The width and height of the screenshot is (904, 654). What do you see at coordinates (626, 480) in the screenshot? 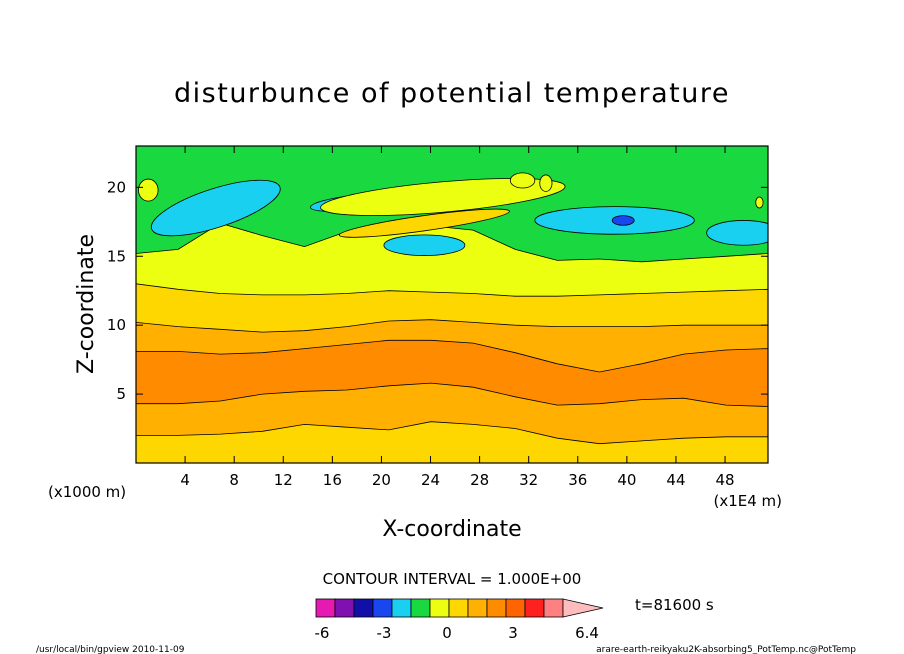
I see `x-tick-label: 40` at bounding box center [626, 480].